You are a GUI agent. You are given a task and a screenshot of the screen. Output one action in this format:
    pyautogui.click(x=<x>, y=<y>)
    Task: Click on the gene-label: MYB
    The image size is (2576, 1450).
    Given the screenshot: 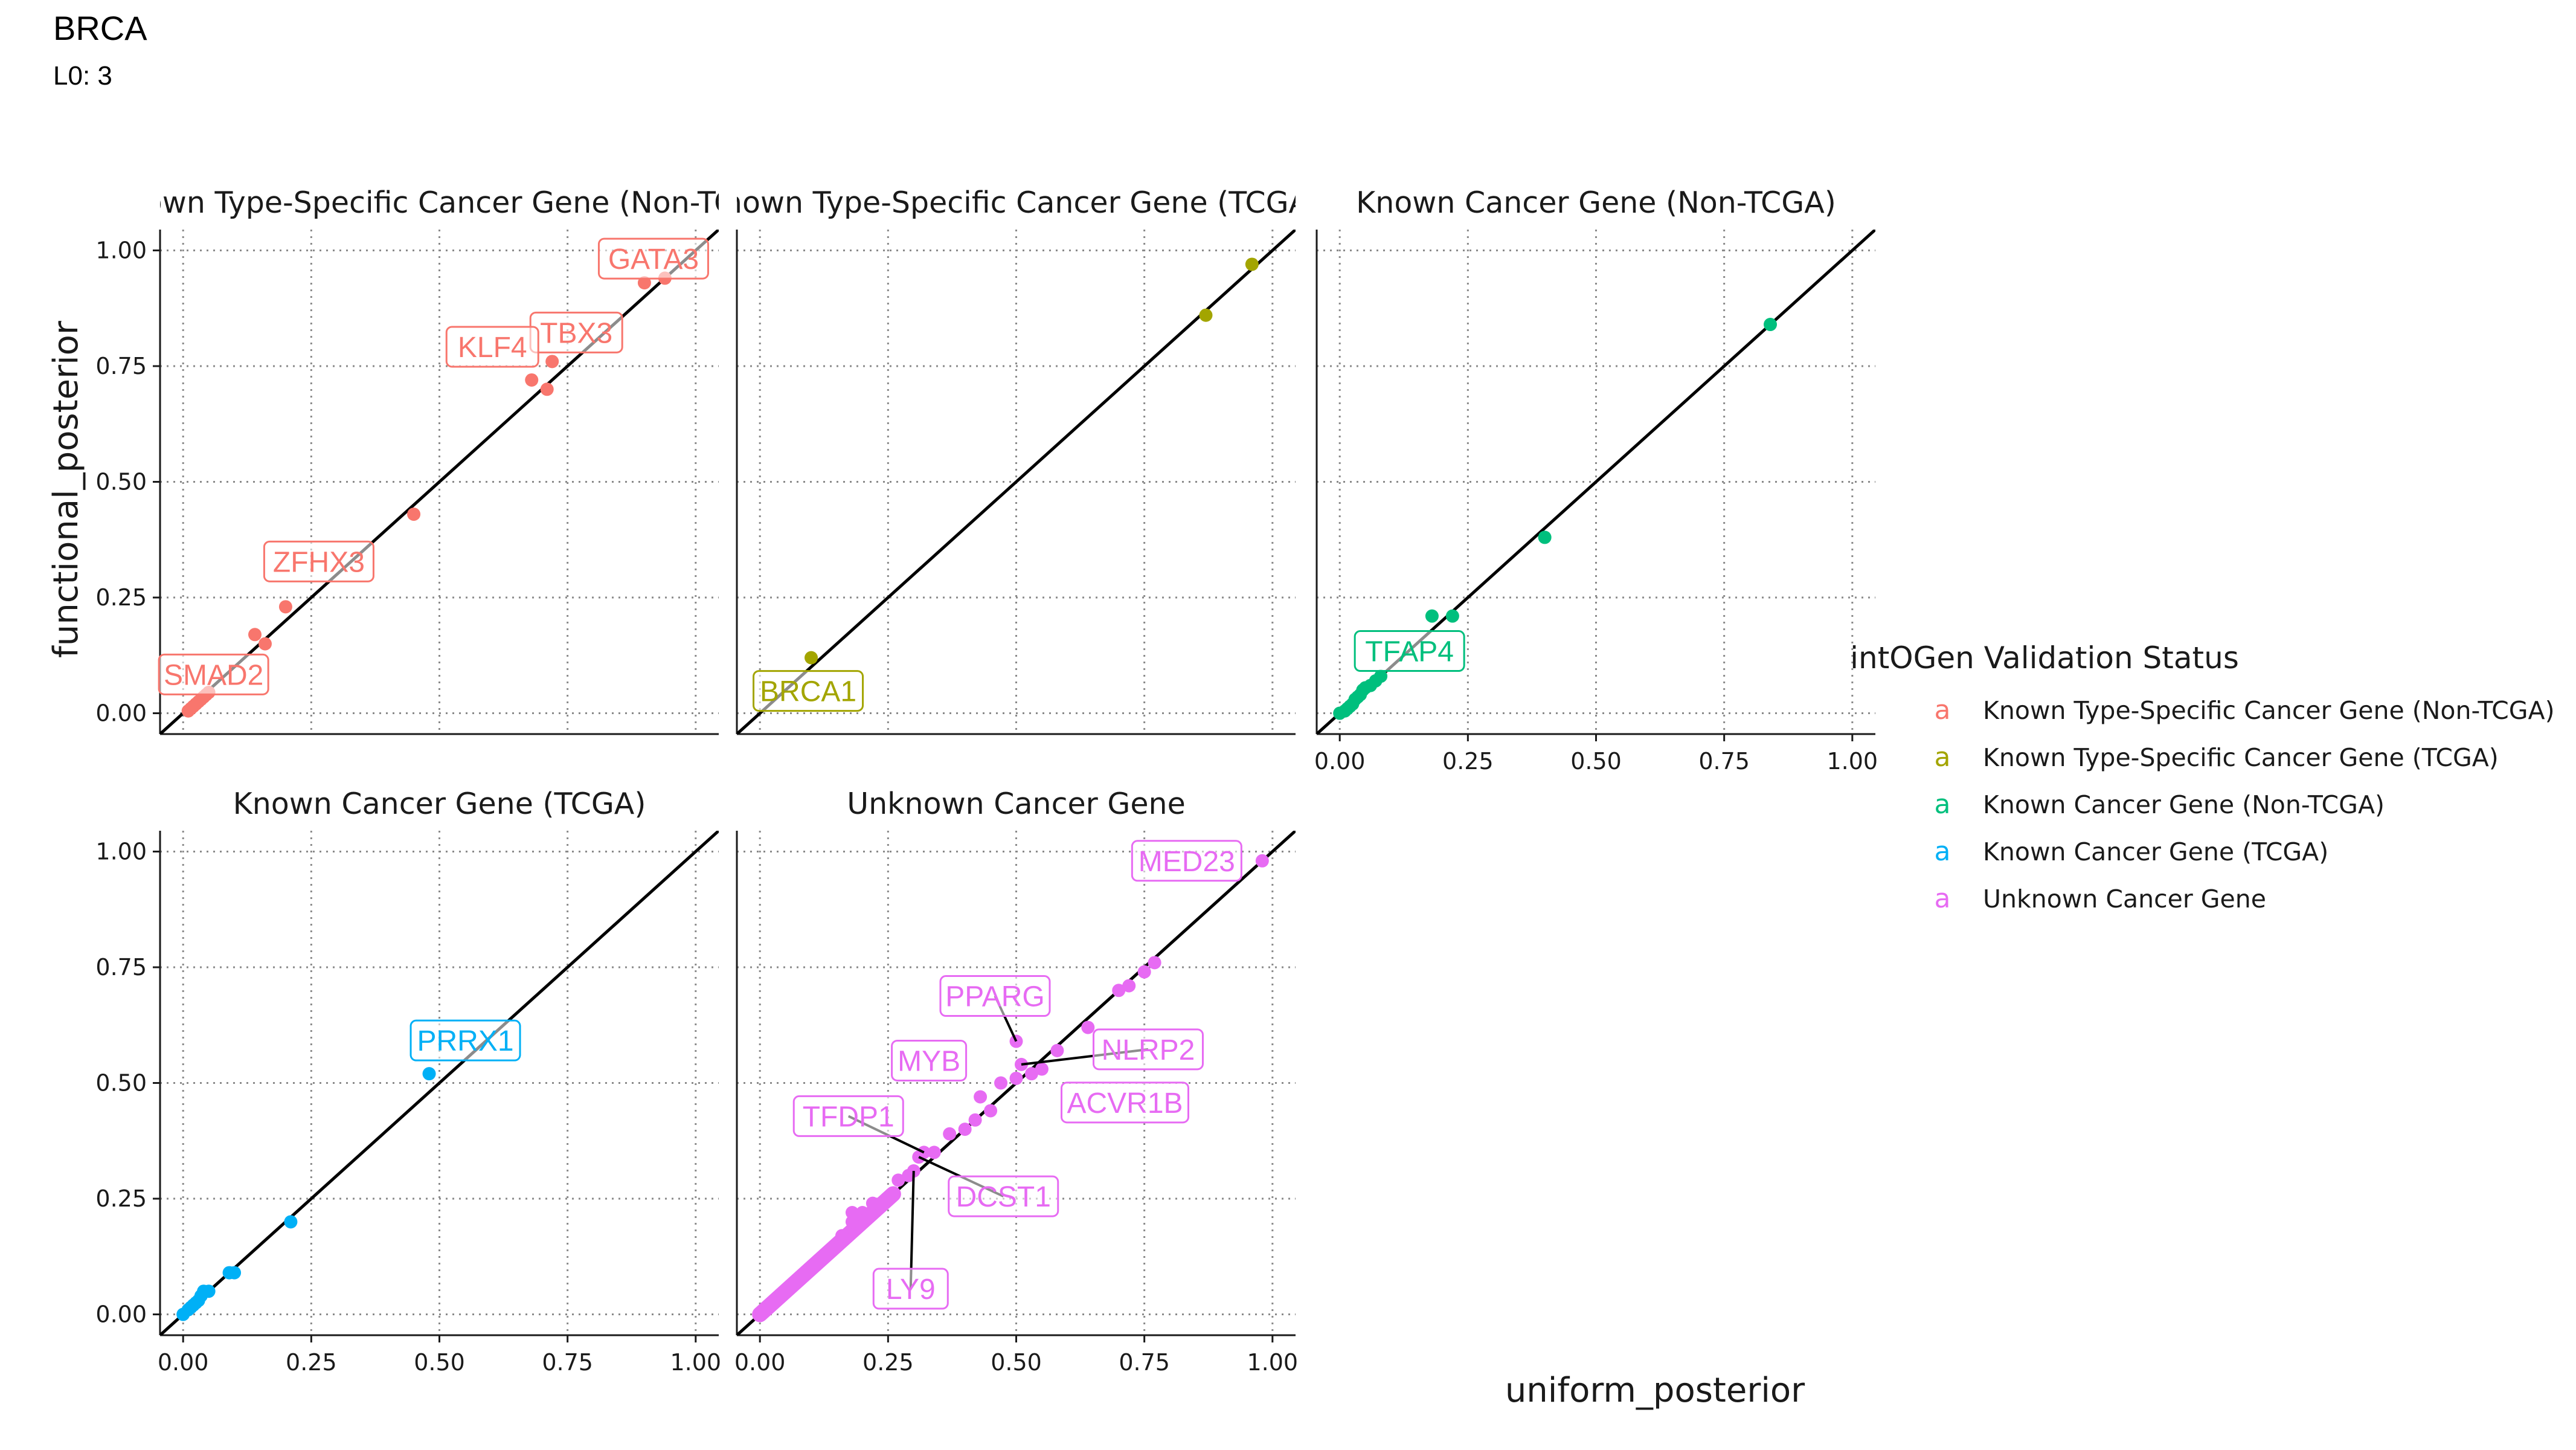 What is the action you would take?
    pyautogui.click(x=929, y=1061)
    